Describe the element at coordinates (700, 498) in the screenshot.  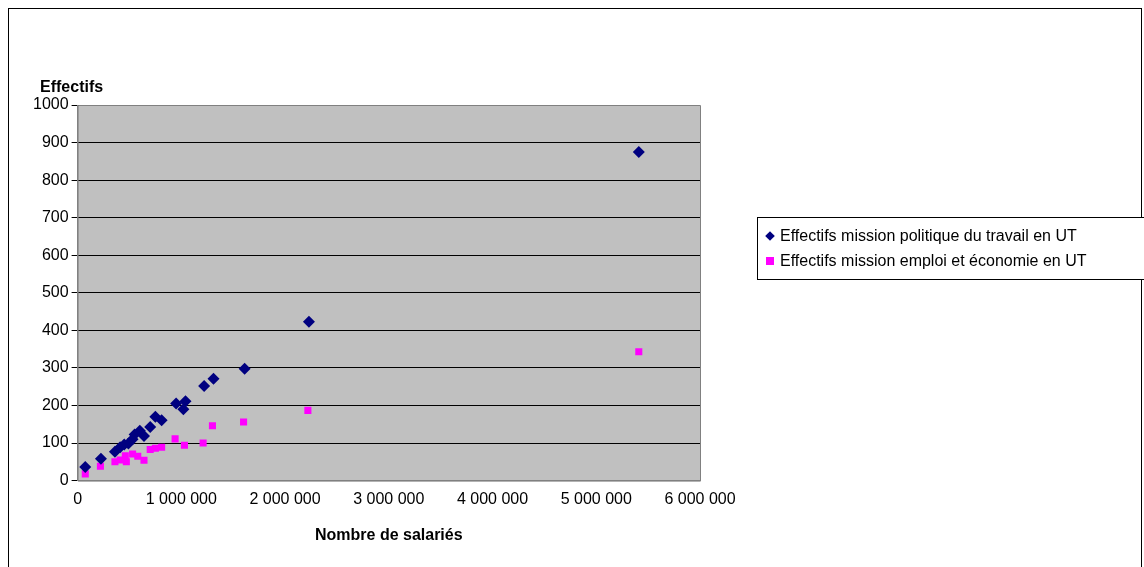
I see `x-tick-label: 6 000 000` at that location.